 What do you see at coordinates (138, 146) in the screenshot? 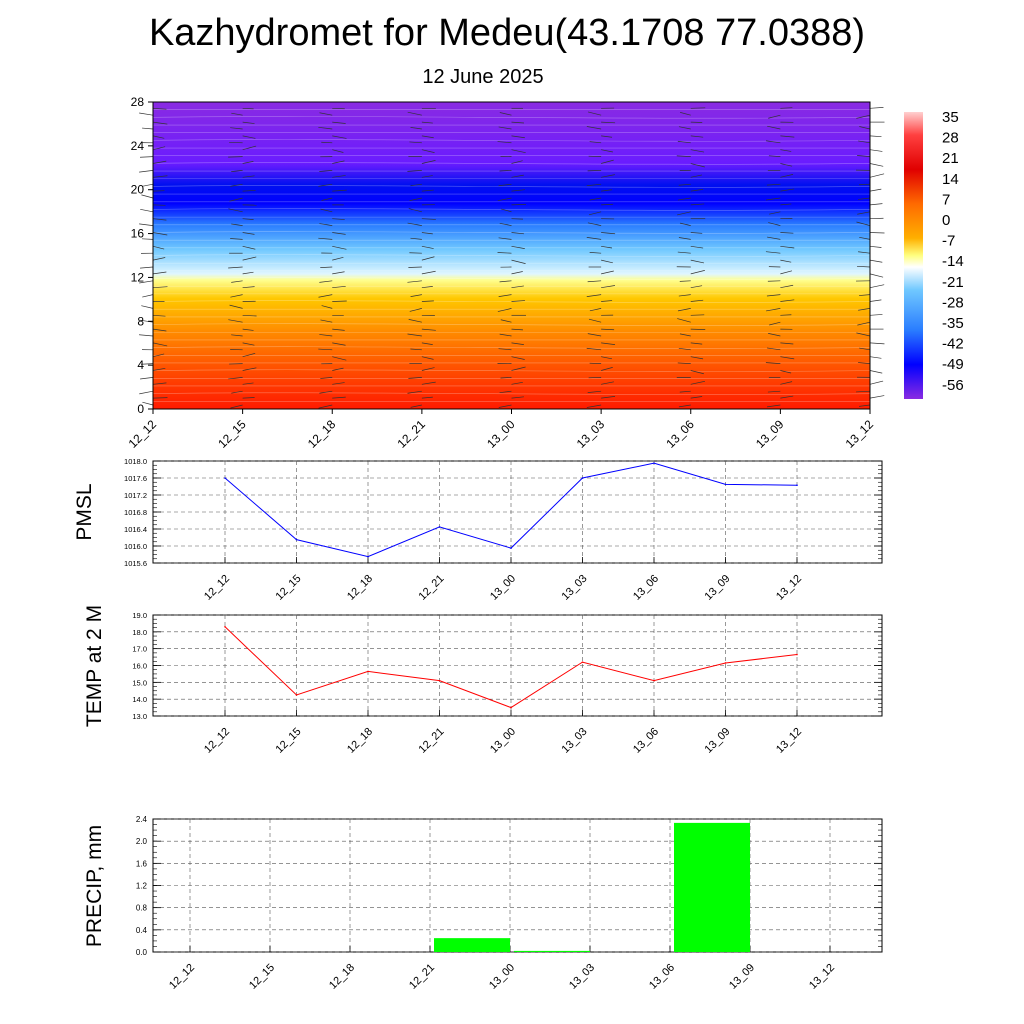
I see `y-tick-label: 24` at bounding box center [138, 146].